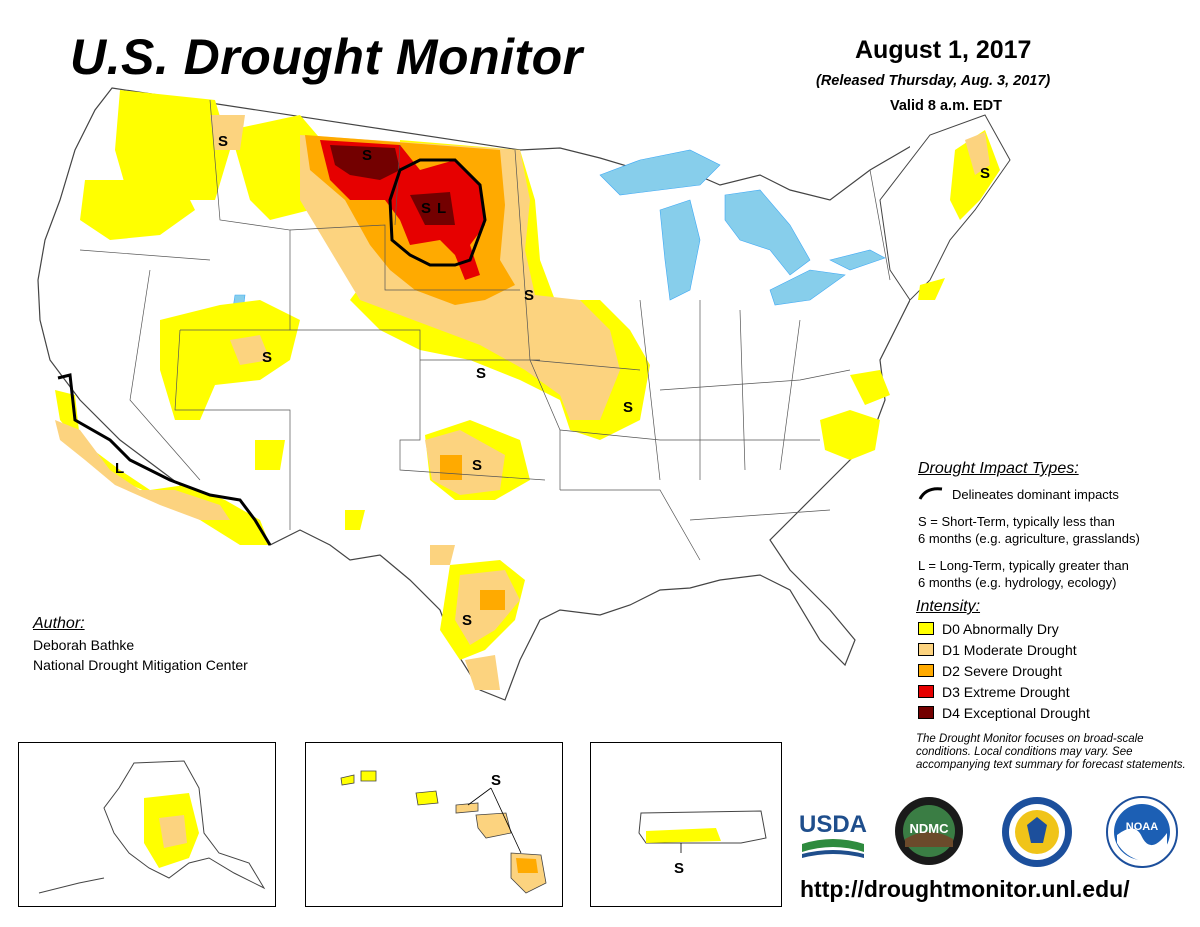 This screenshot has width=1200, height=927. What do you see at coordinates (529, 295) in the screenshot?
I see `label-s-iowa: S` at bounding box center [529, 295].